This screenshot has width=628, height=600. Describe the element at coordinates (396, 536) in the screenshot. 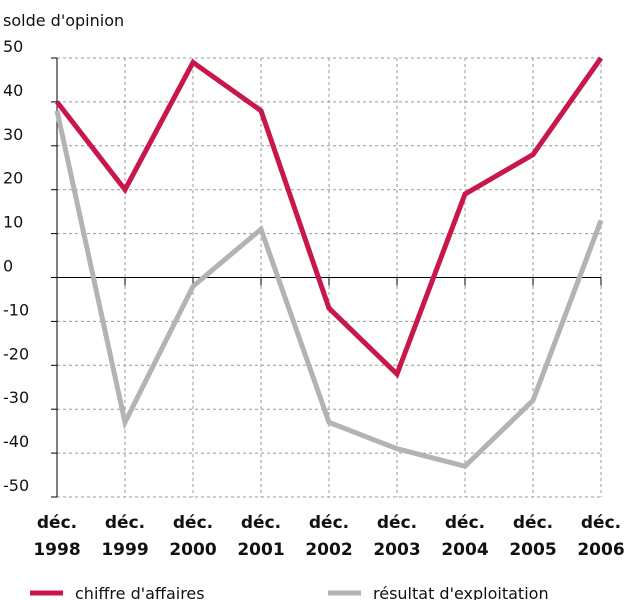

I see `x-tick-label: déc. 2003` at that location.